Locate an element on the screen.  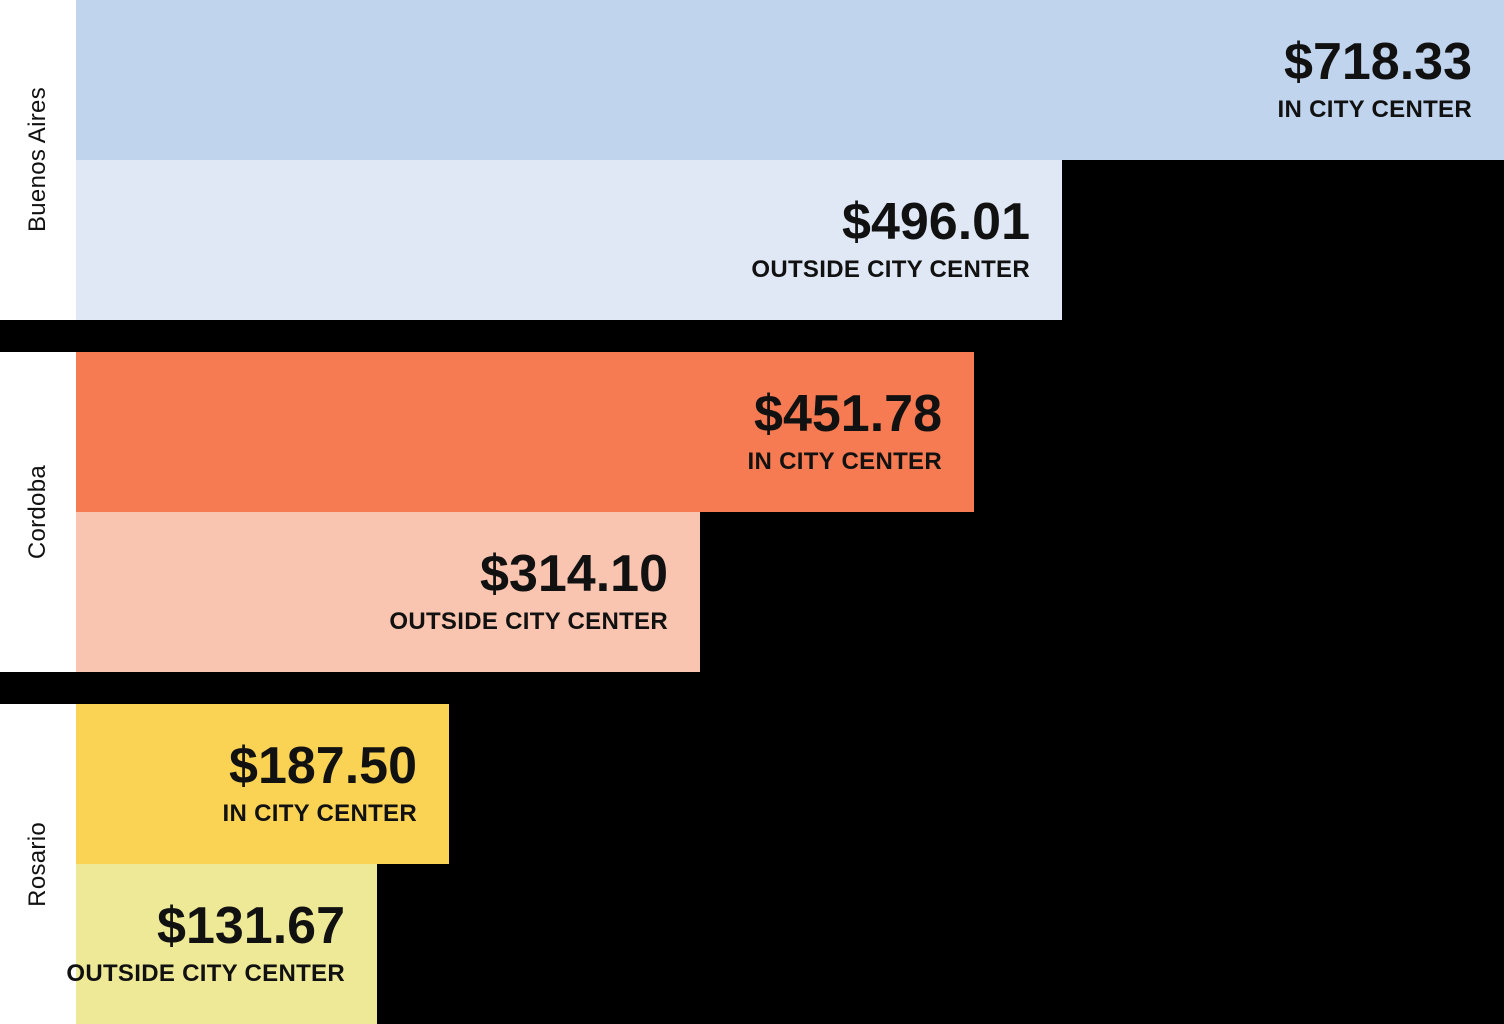
bar-value: $187.50 is located at coordinates (323, 766).